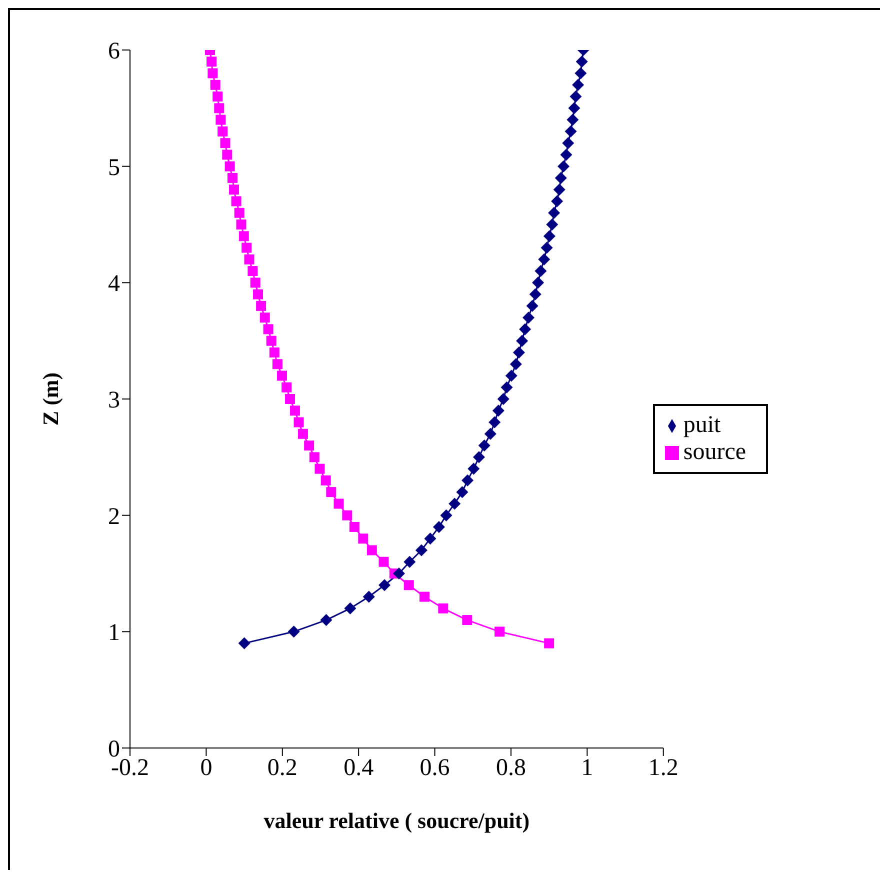 This screenshot has height=881, width=887. What do you see at coordinates (282, 768) in the screenshot?
I see `x-tick-label: 0.2` at bounding box center [282, 768].